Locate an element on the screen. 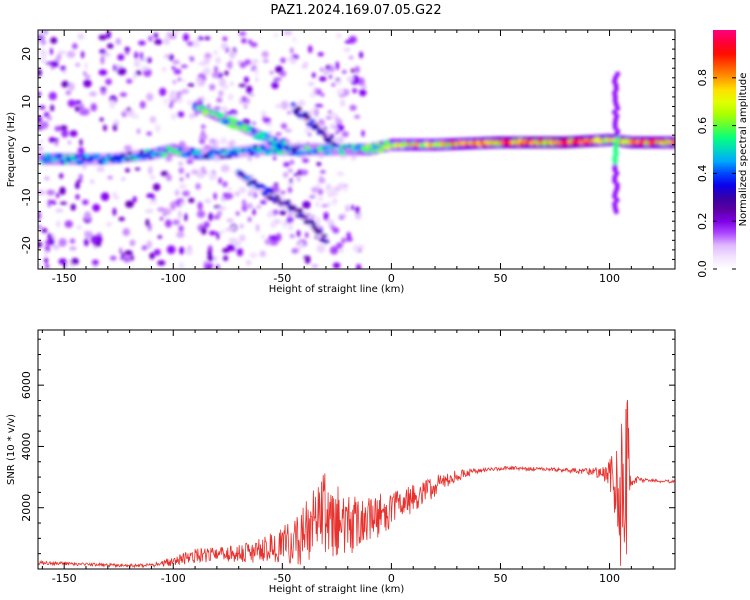  snr-xtick-label: 50 is located at coordinates (500, 578).